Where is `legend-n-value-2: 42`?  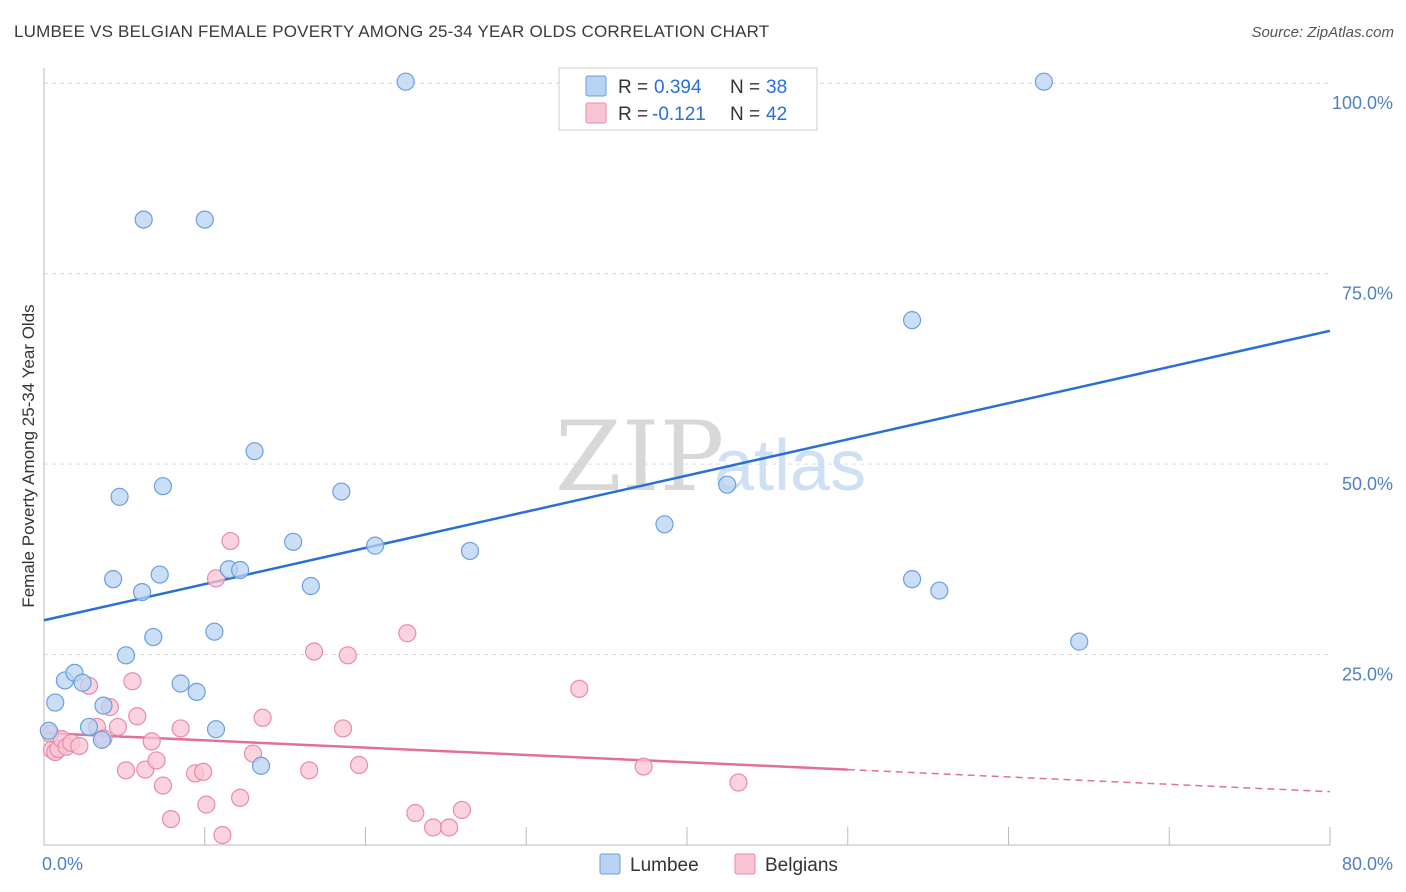
legend-n-value-2: 42 is located at coordinates (776, 114).